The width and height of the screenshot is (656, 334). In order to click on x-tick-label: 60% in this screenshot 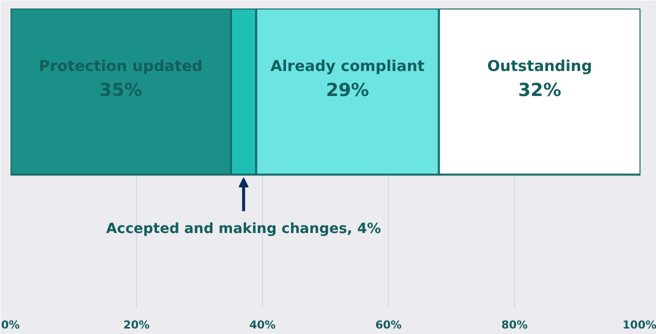, I will do `click(388, 325)`.